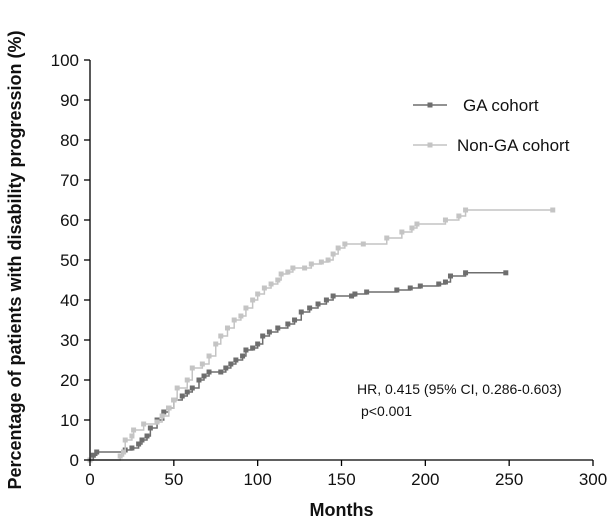 The width and height of the screenshot is (613, 521). I want to click on legend-label-ga: GA cohort, so click(501, 105).